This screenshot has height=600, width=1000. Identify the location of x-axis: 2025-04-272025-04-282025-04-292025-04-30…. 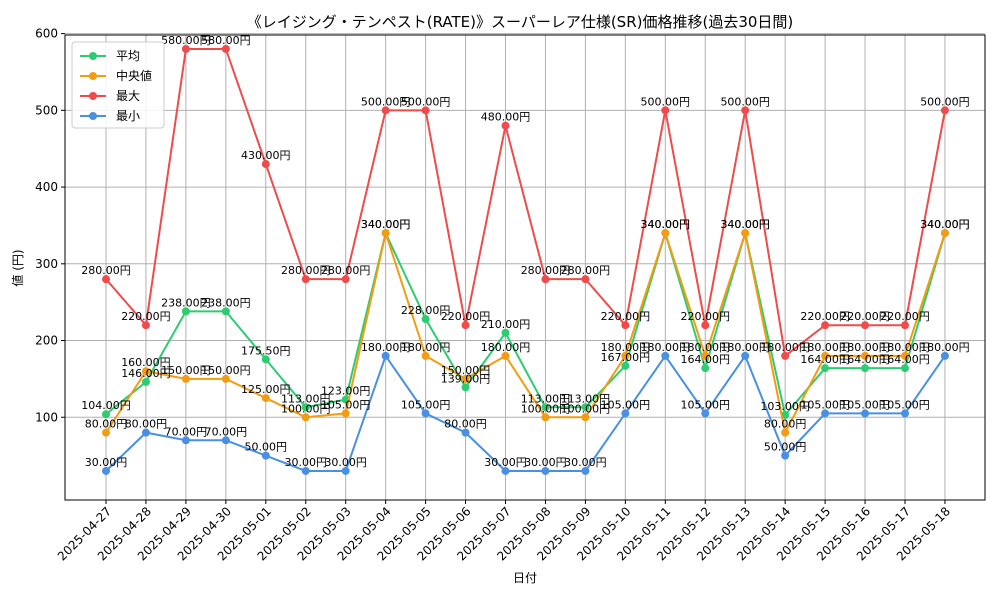
(504, 531).